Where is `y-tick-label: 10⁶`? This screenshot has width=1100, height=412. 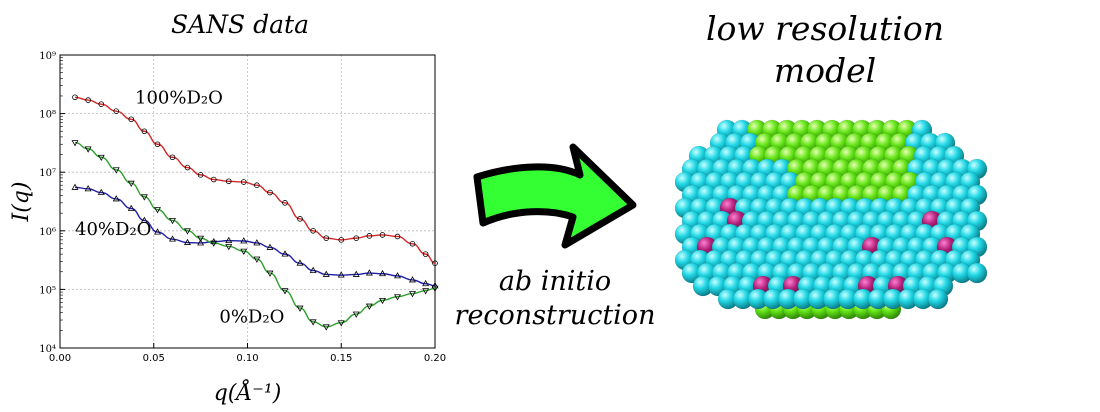
y-tick-label: 10⁶ is located at coordinates (47, 232).